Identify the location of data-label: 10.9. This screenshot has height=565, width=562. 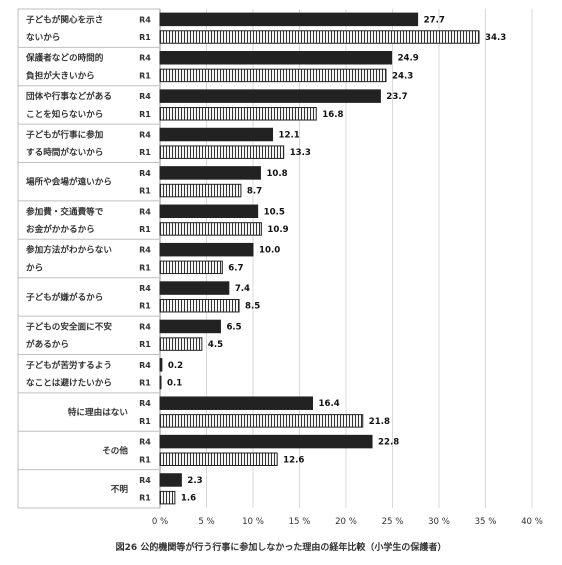
(277, 230).